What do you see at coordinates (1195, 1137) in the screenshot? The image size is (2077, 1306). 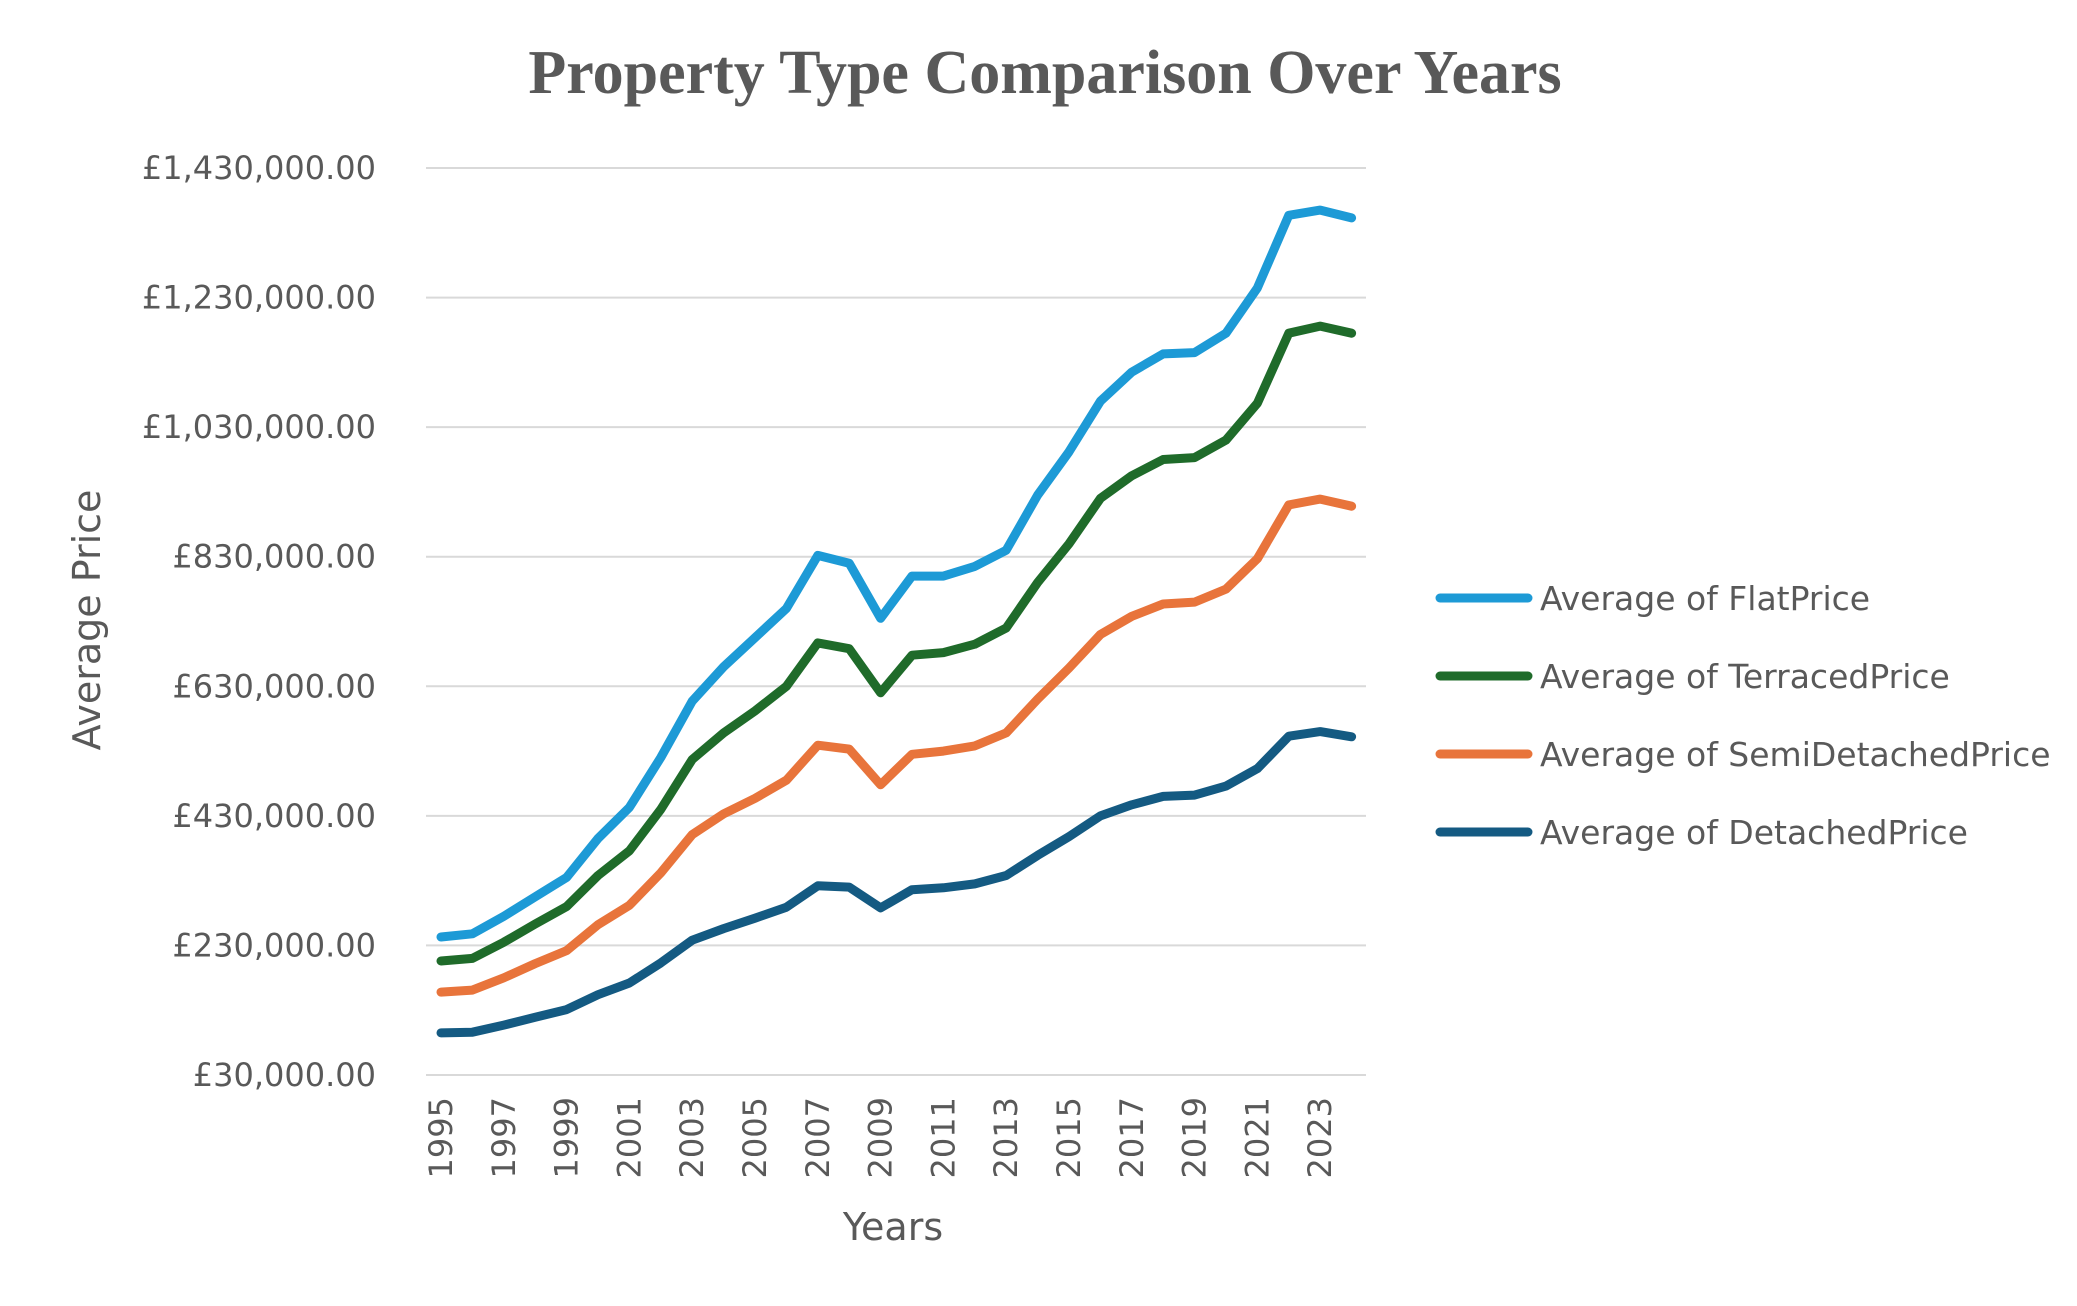 I see `x-tick-label: 2019` at bounding box center [1195, 1137].